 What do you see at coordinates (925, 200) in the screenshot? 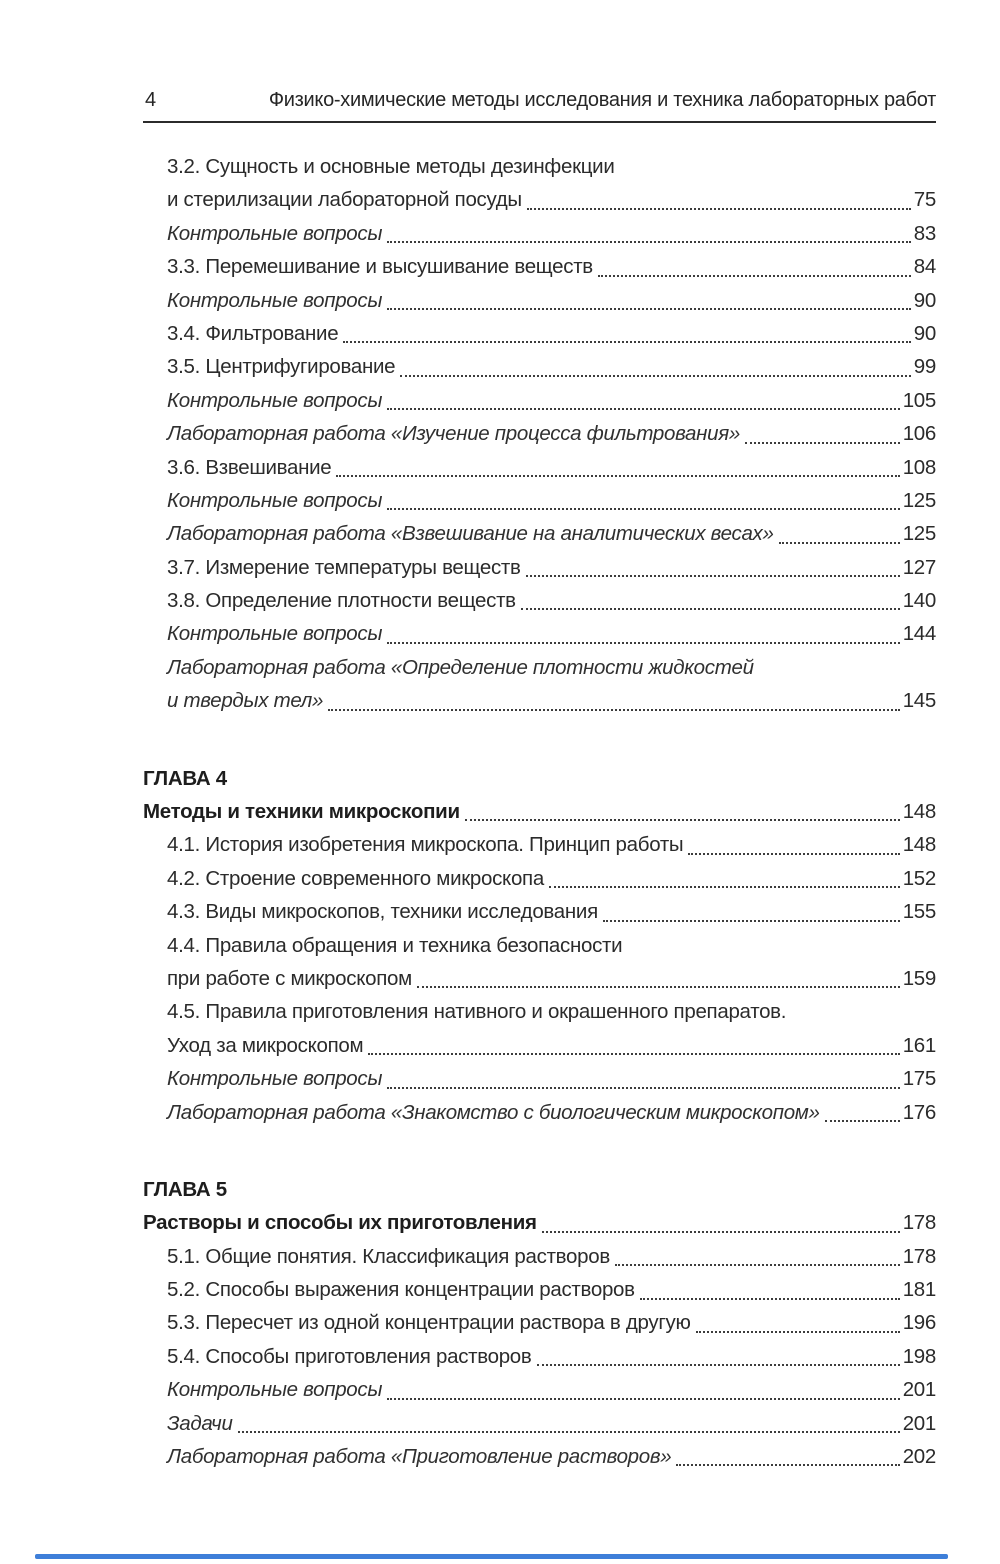
I see `toc-page-number: 75` at bounding box center [925, 200].